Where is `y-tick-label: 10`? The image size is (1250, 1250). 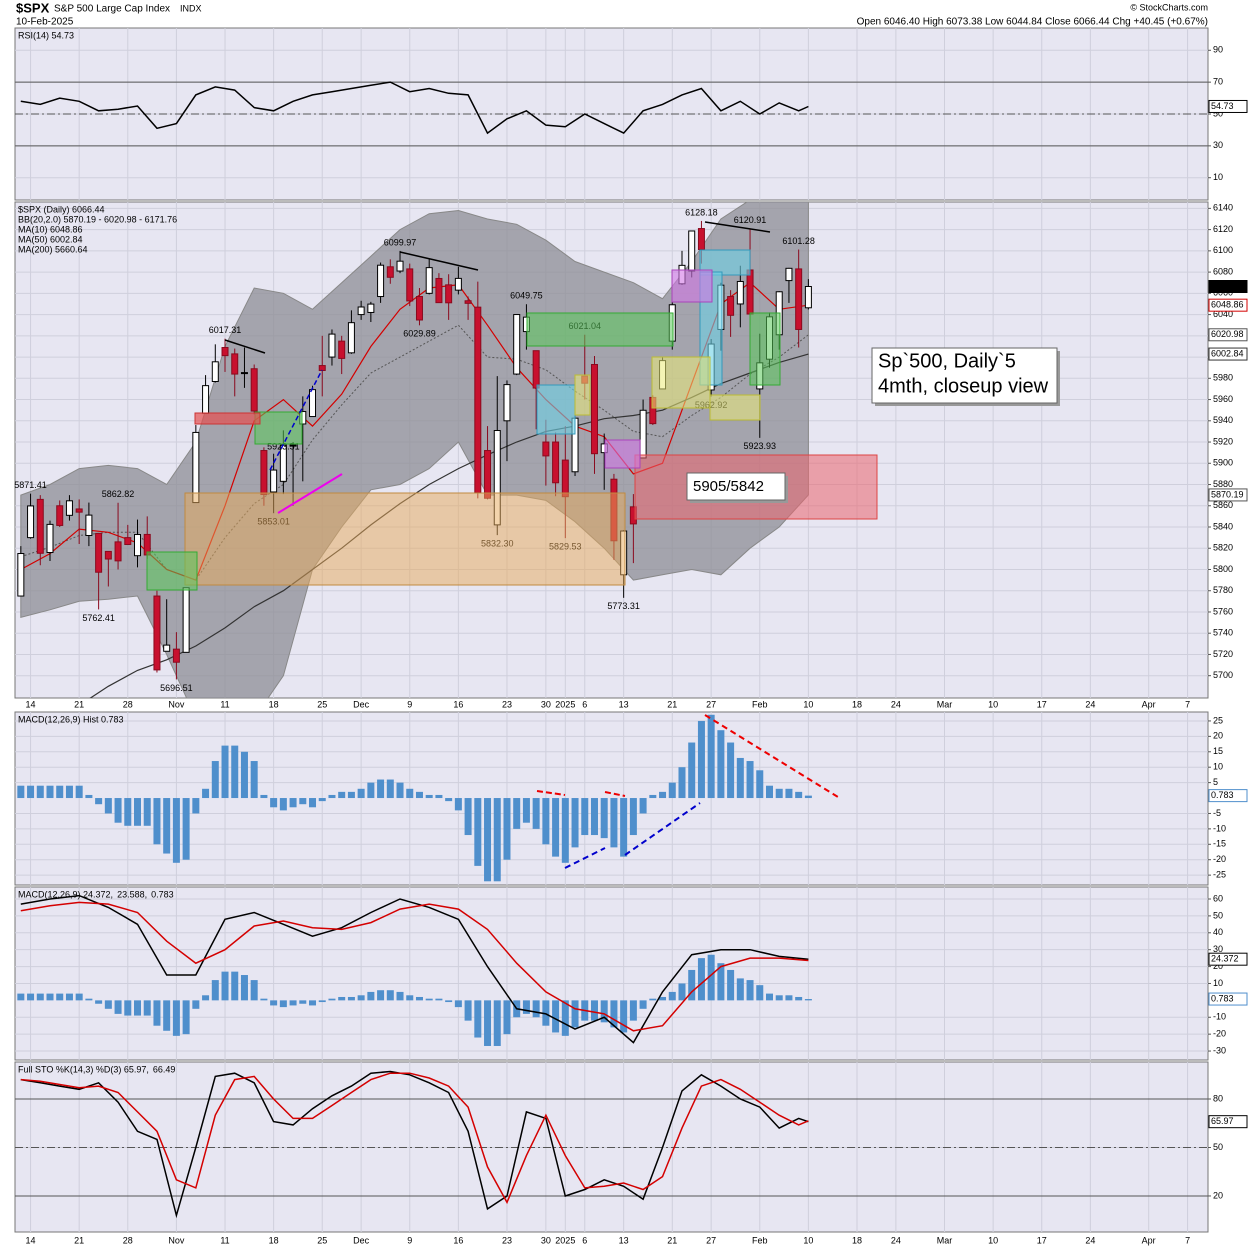
y-tick-label: 10 is located at coordinates (1218, 177).